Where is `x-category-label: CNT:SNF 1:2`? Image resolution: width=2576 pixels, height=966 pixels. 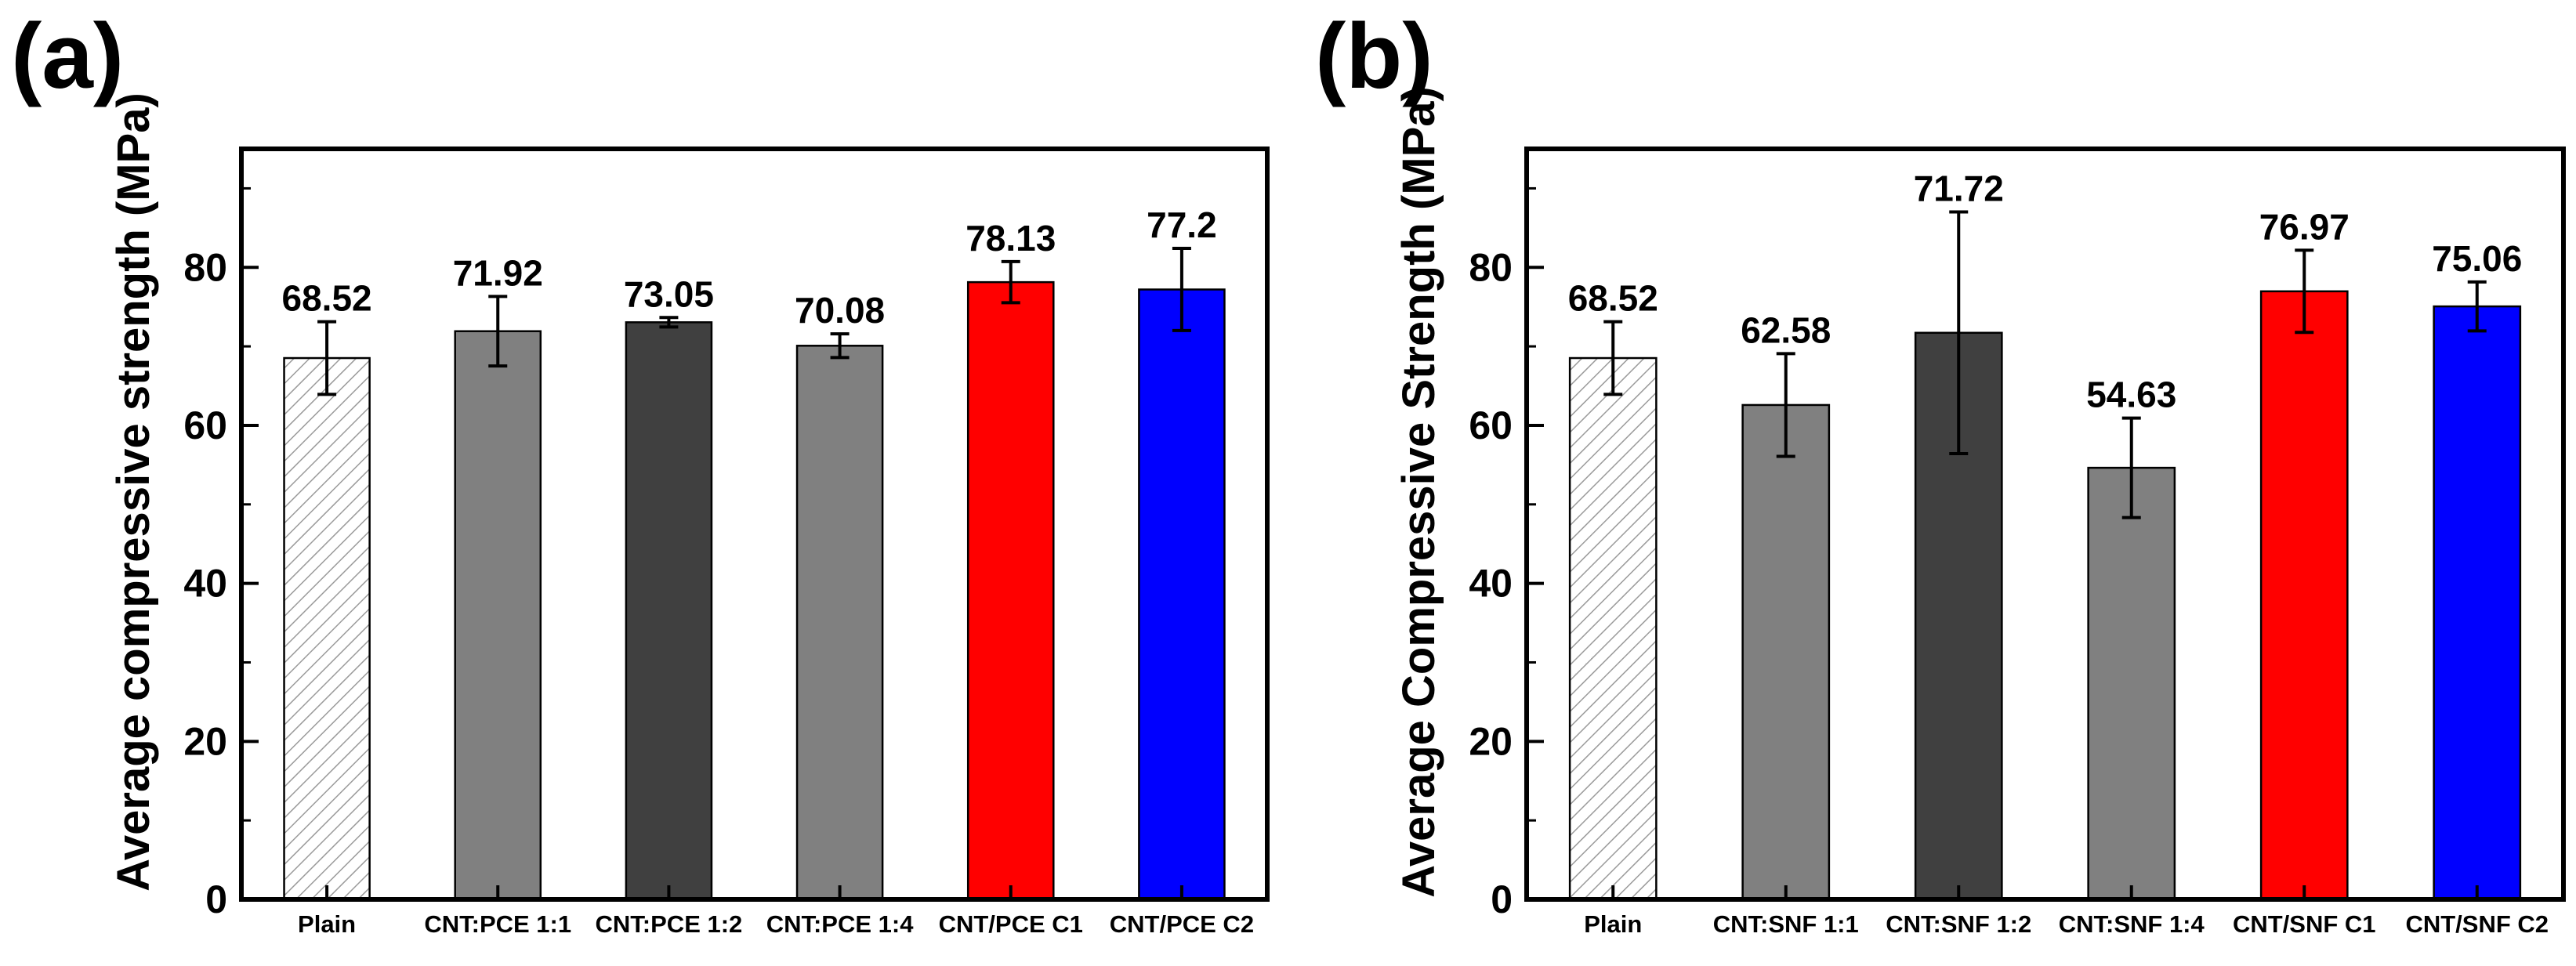
x-category-label: CNT:SNF 1:2 is located at coordinates (1958, 924).